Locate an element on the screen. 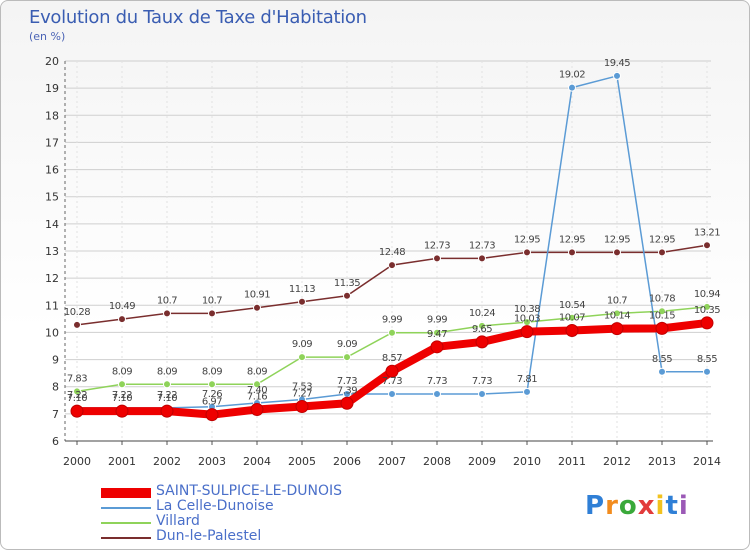 The width and height of the screenshot is (750, 550). logo-letter: t is located at coordinates (672, 506).